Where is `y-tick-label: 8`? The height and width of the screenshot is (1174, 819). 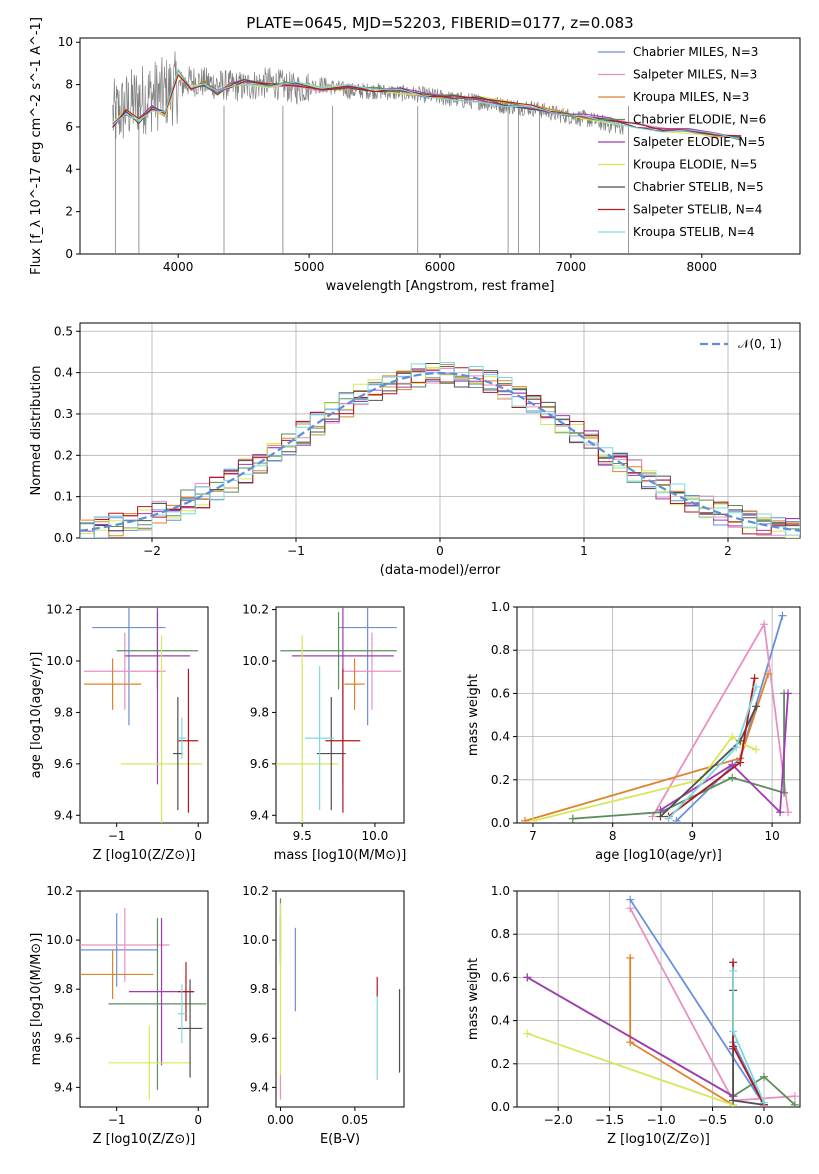 y-tick-label: 8 is located at coordinates (69, 85).